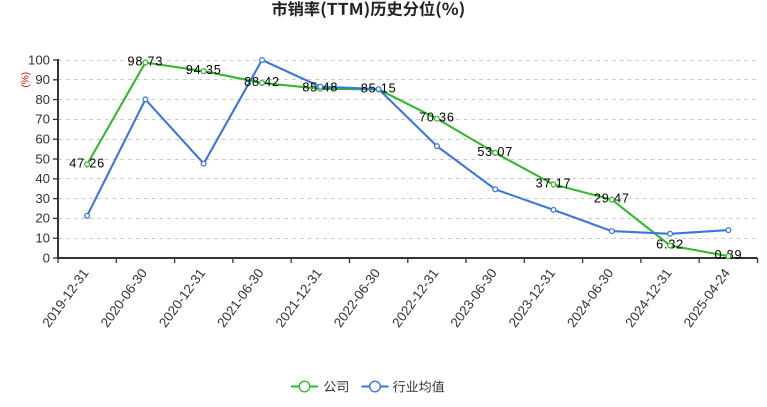  What do you see at coordinates (42, 218) in the screenshot?
I see `svg-text: 20` at bounding box center [42, 218].